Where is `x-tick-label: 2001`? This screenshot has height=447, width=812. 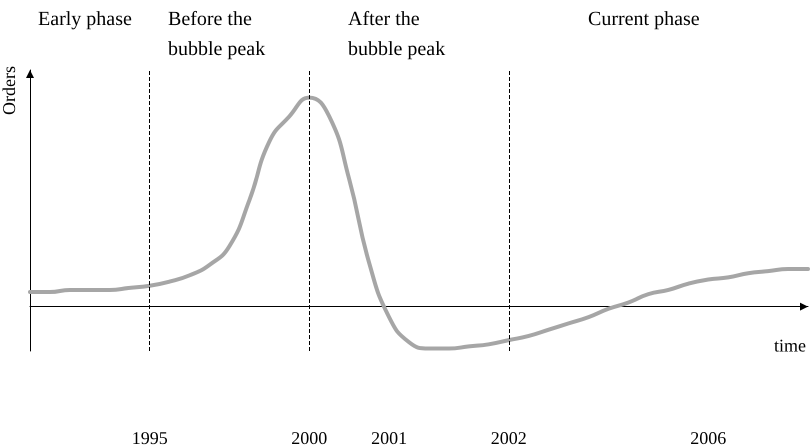
x-tick-label: 2001 is located at coordinates (389, 437).